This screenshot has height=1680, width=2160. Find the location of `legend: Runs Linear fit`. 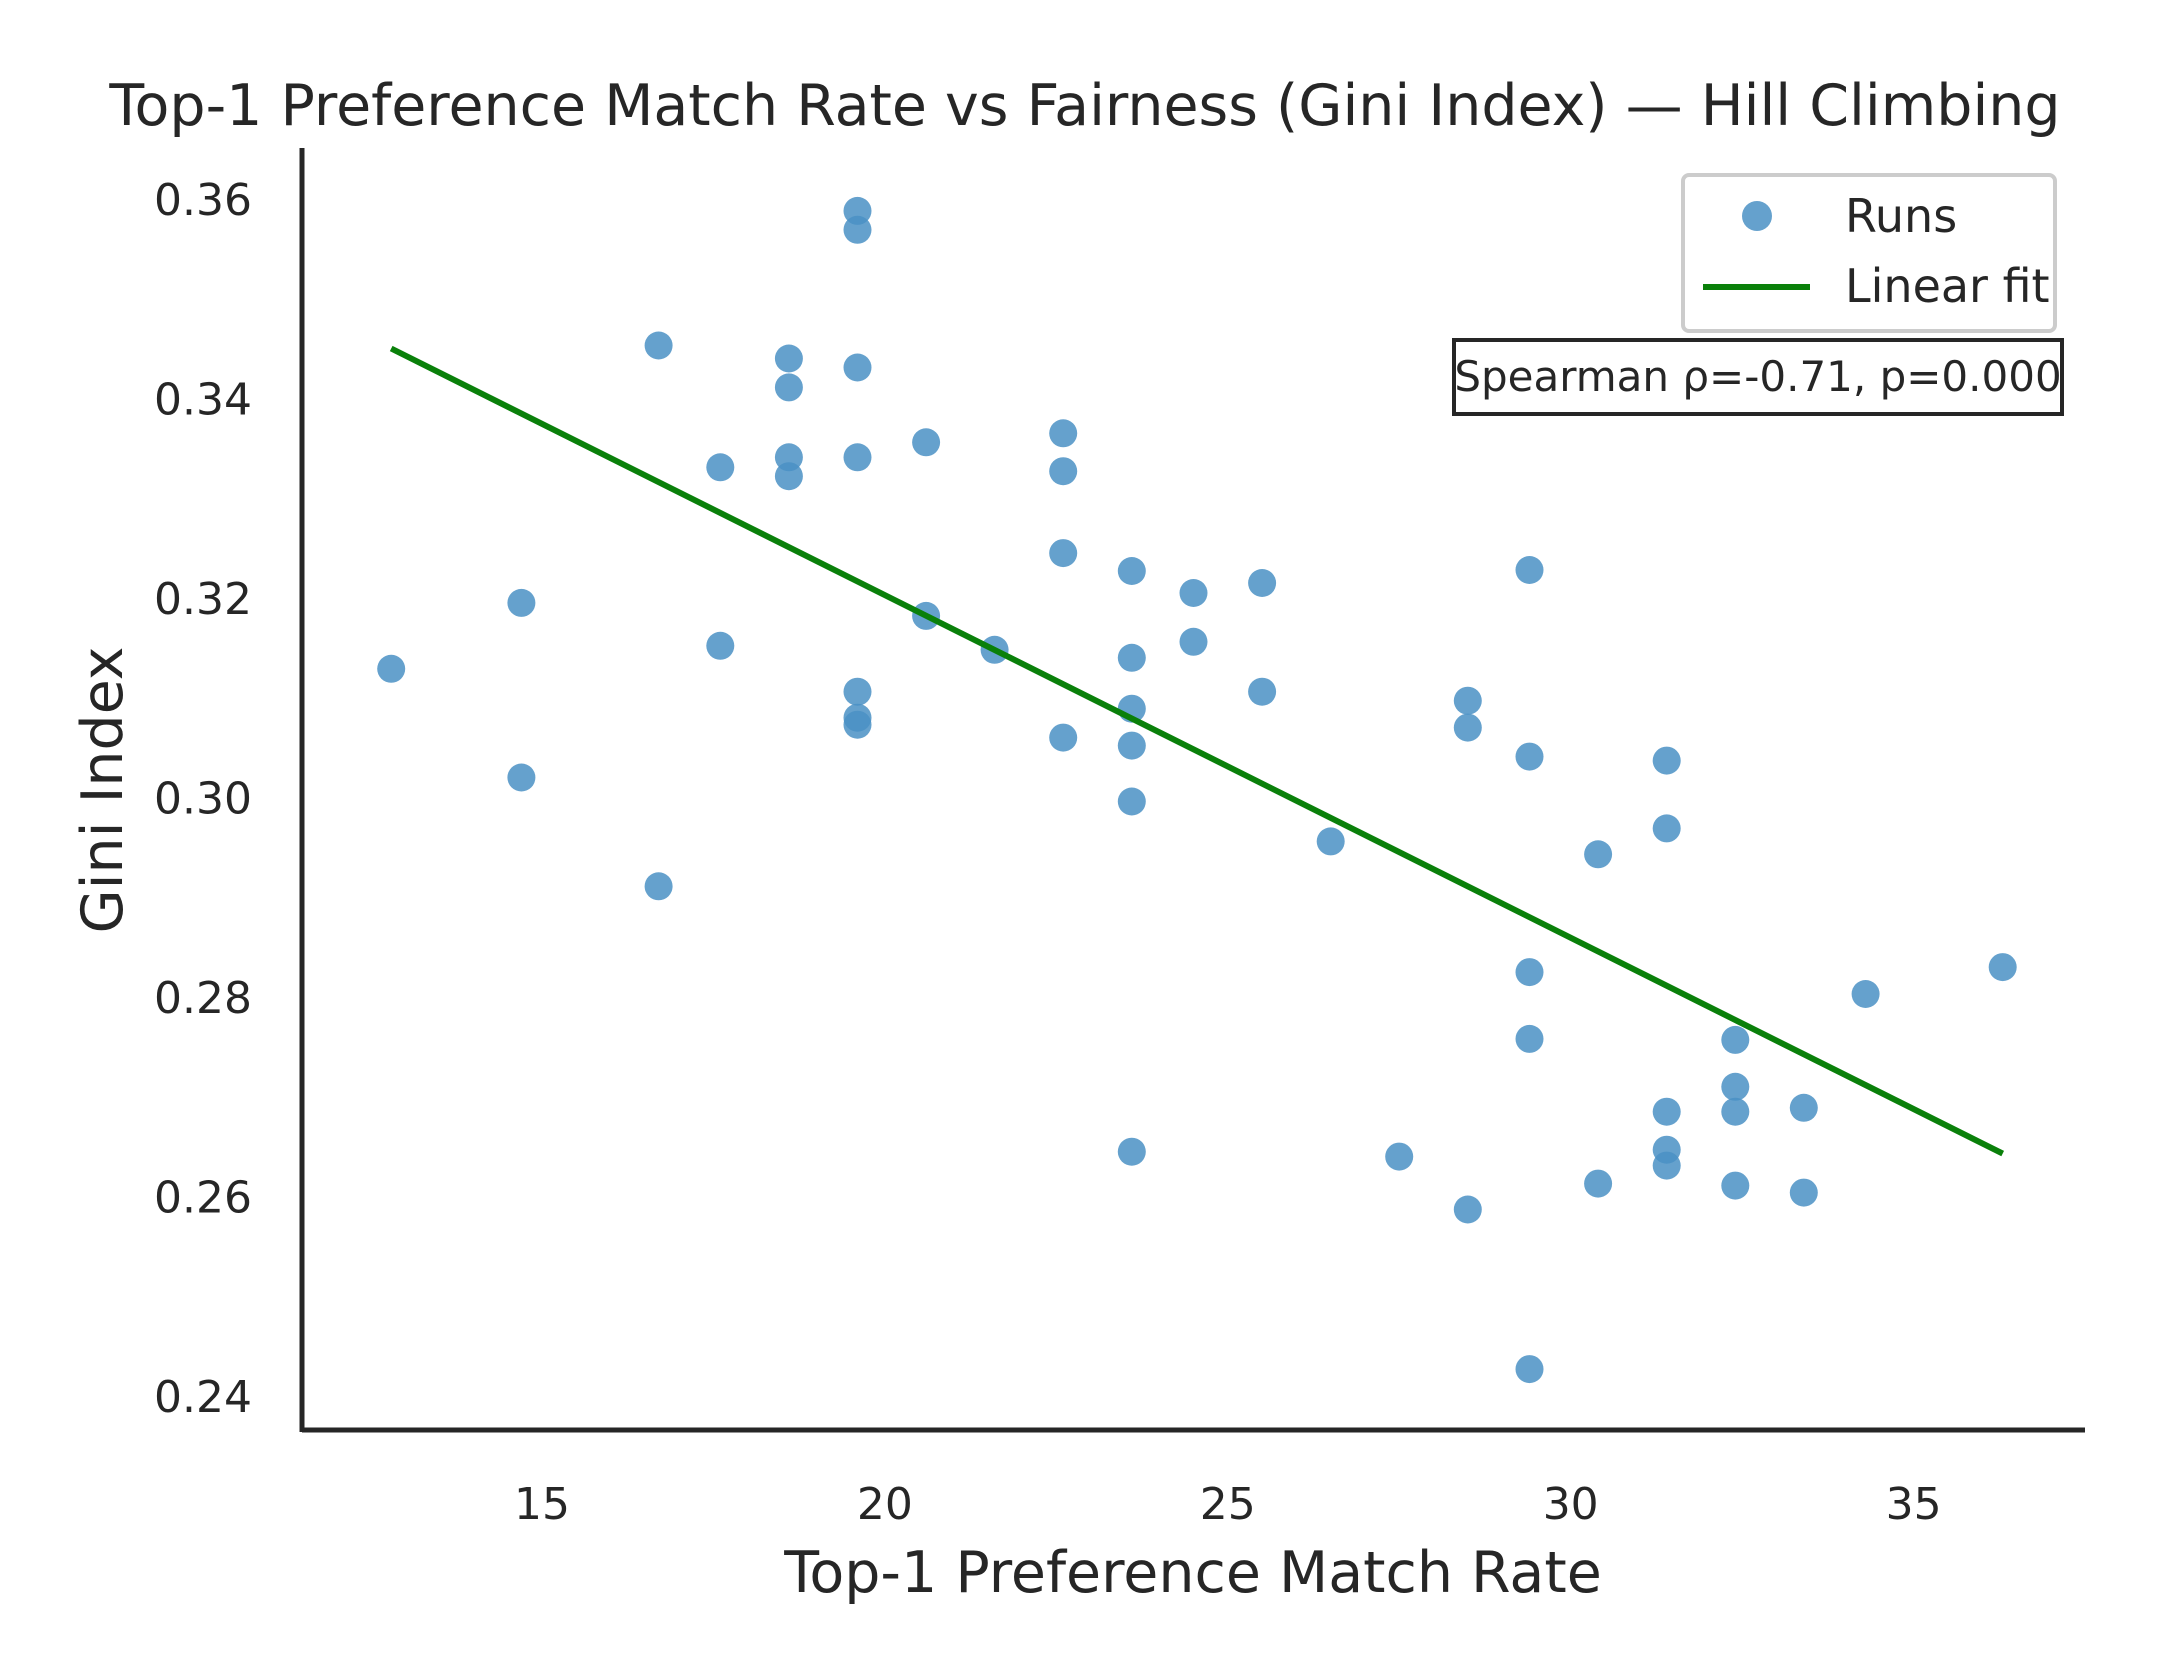

legend: Runs Linear fit is located at coordinates (1869, 253).